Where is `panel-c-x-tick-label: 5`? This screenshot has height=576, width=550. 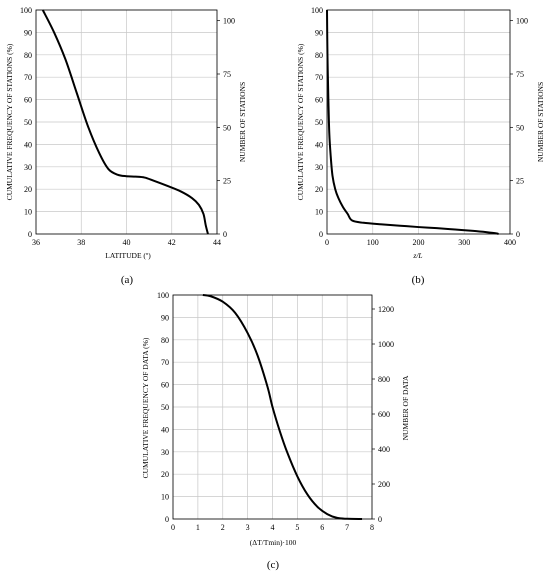 panel-c-x-tick-label: 5 is located at coordinates (297, 527).